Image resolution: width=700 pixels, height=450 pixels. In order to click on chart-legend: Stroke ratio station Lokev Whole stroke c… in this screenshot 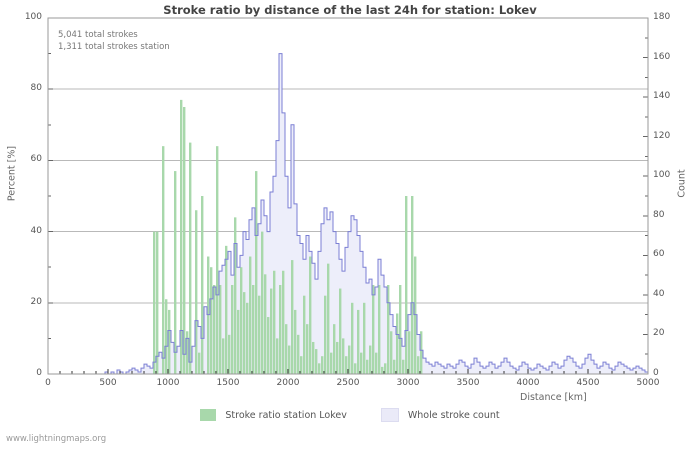, I will do `click(350, 415)`.